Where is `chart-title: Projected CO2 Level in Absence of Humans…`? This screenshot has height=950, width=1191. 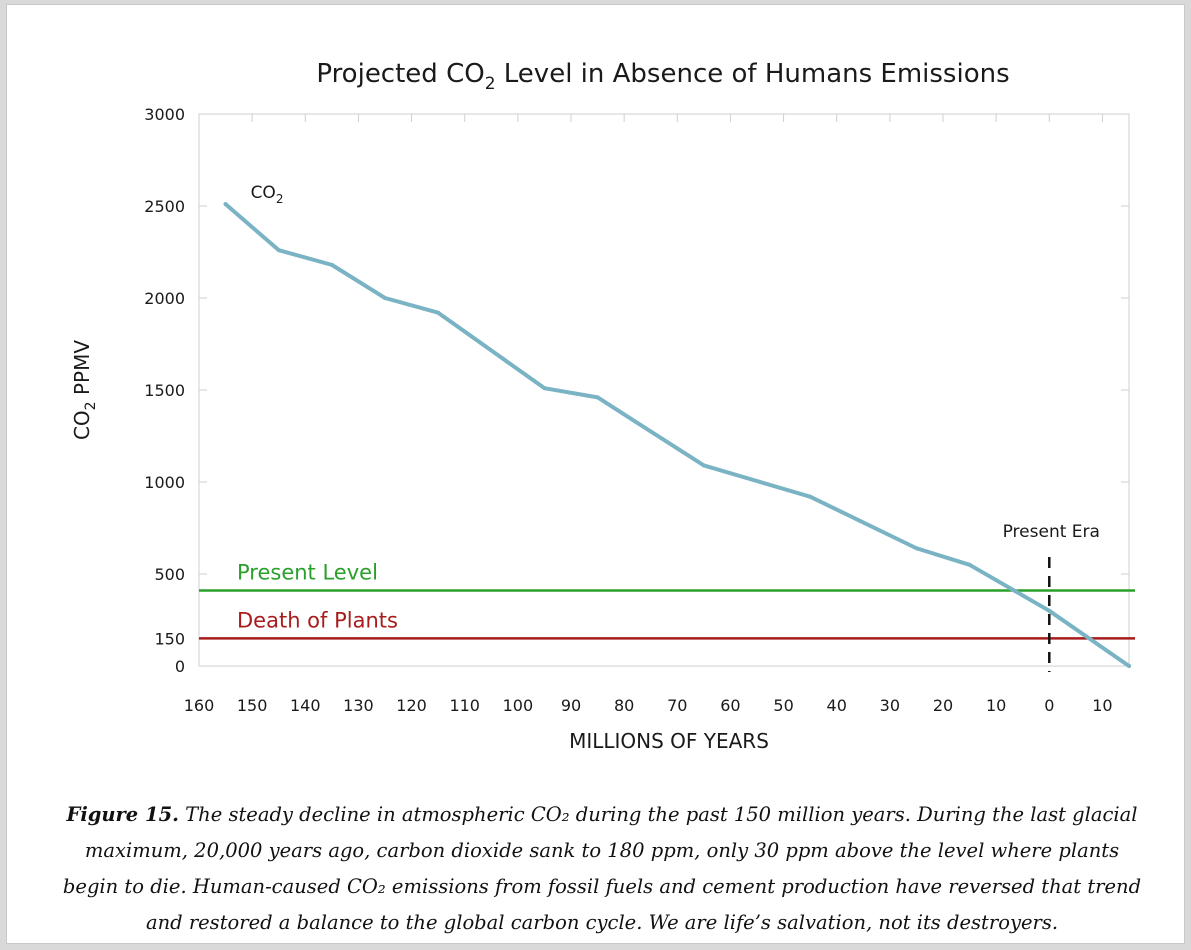
chart-title: Projected CO2 Level in Absence of Humans… is located at coordinates (662, 76).